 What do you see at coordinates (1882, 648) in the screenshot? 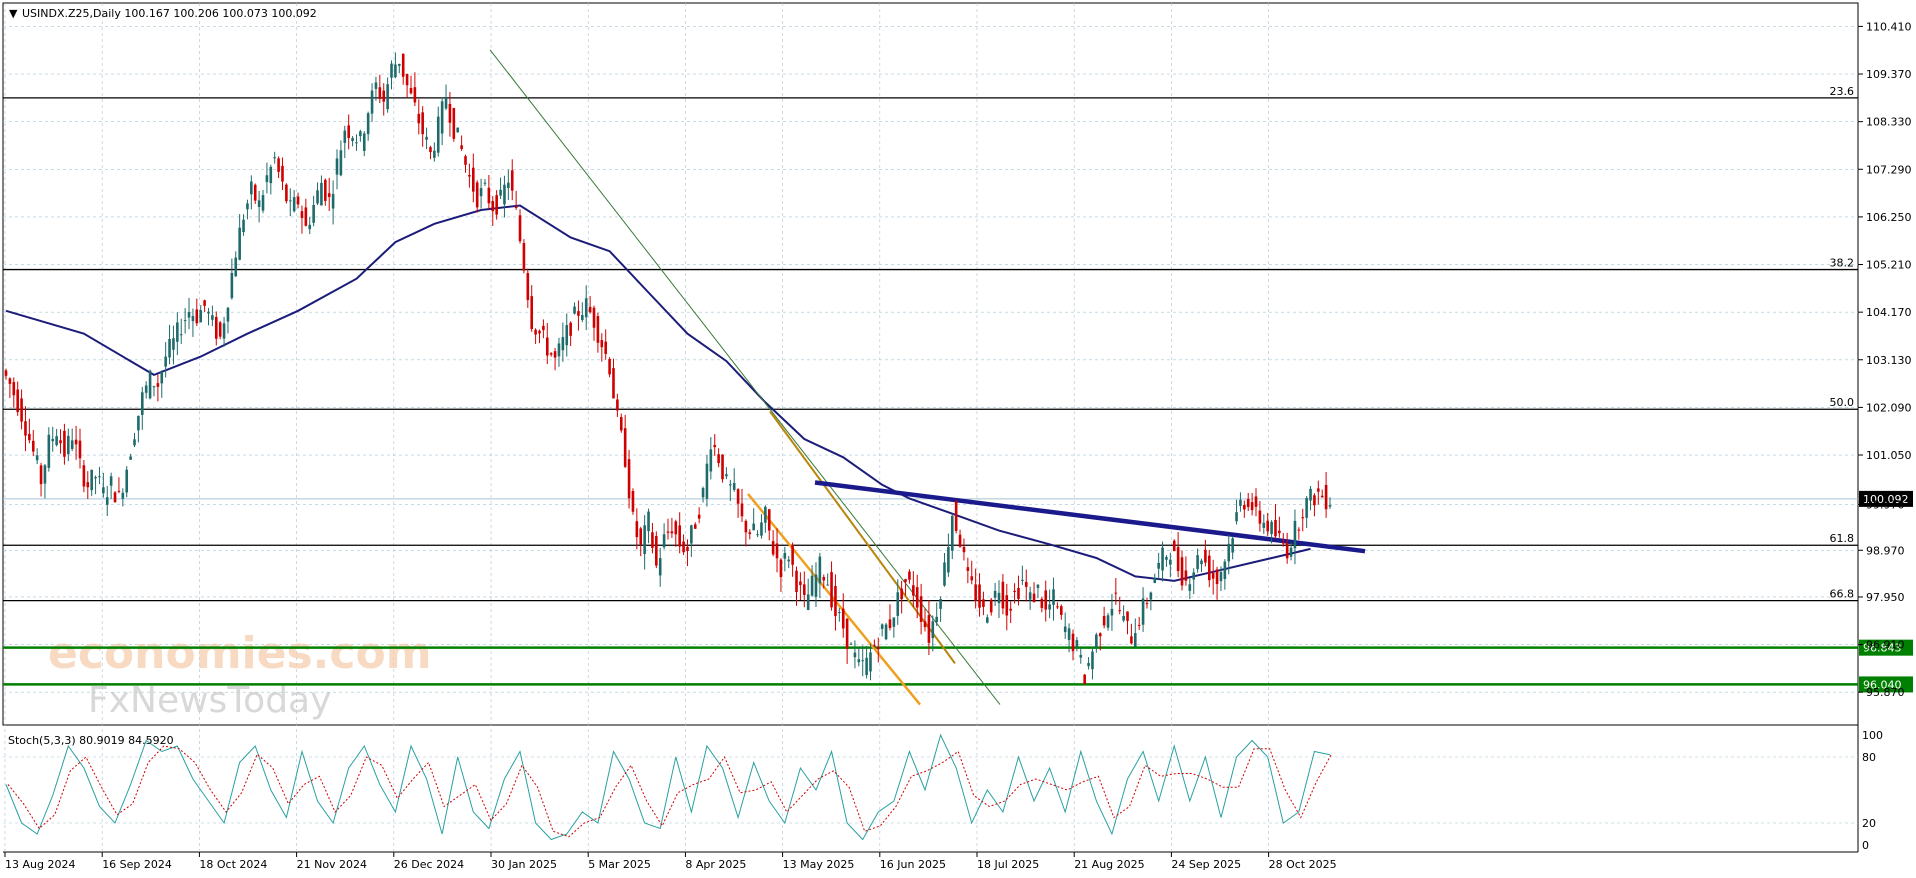
I see `support-level-label: 96.843` at bounding box center [1882, 648].